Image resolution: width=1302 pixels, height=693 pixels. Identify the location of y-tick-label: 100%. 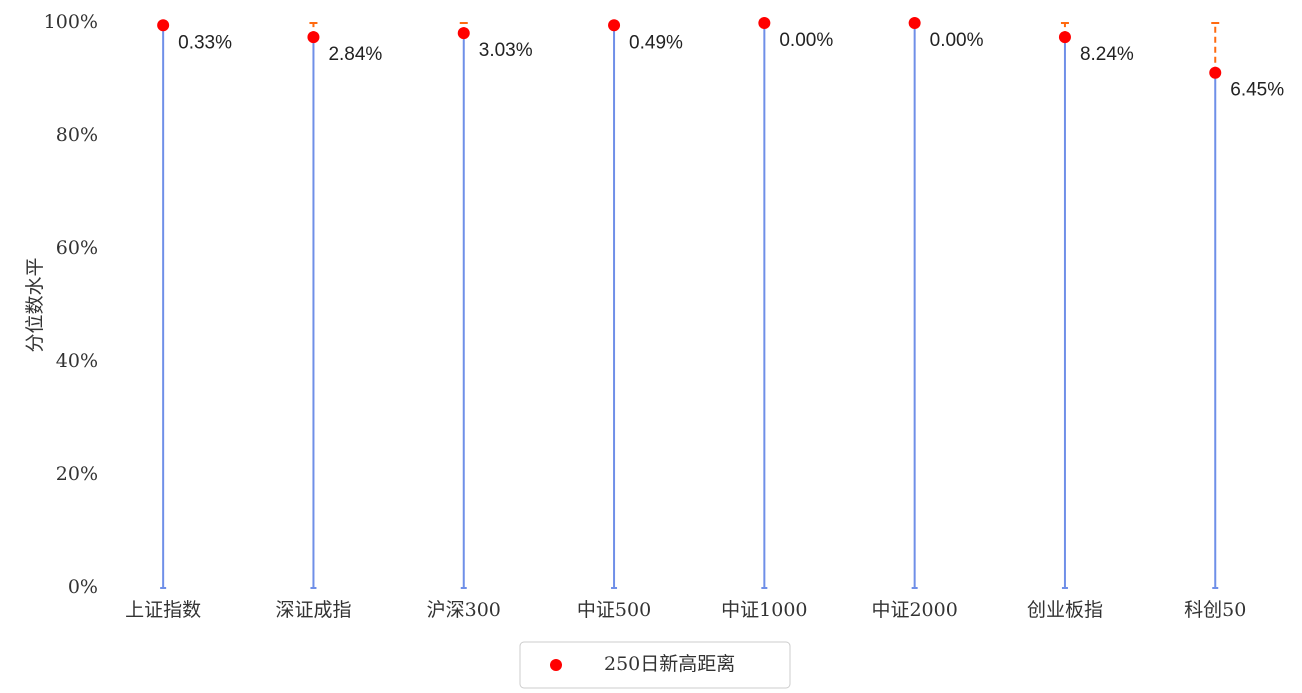
(71, 22).